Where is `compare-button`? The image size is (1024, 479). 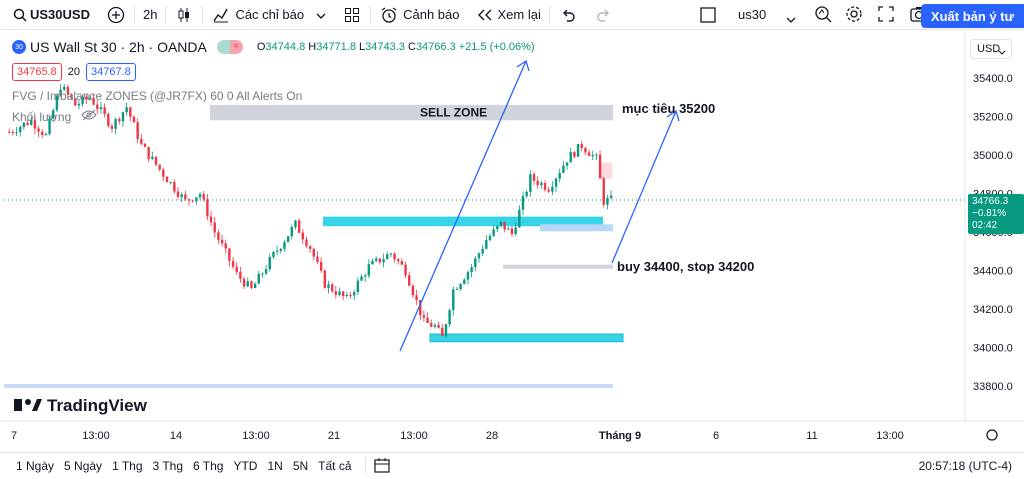 compare-button is located at coordinates (116, 15).